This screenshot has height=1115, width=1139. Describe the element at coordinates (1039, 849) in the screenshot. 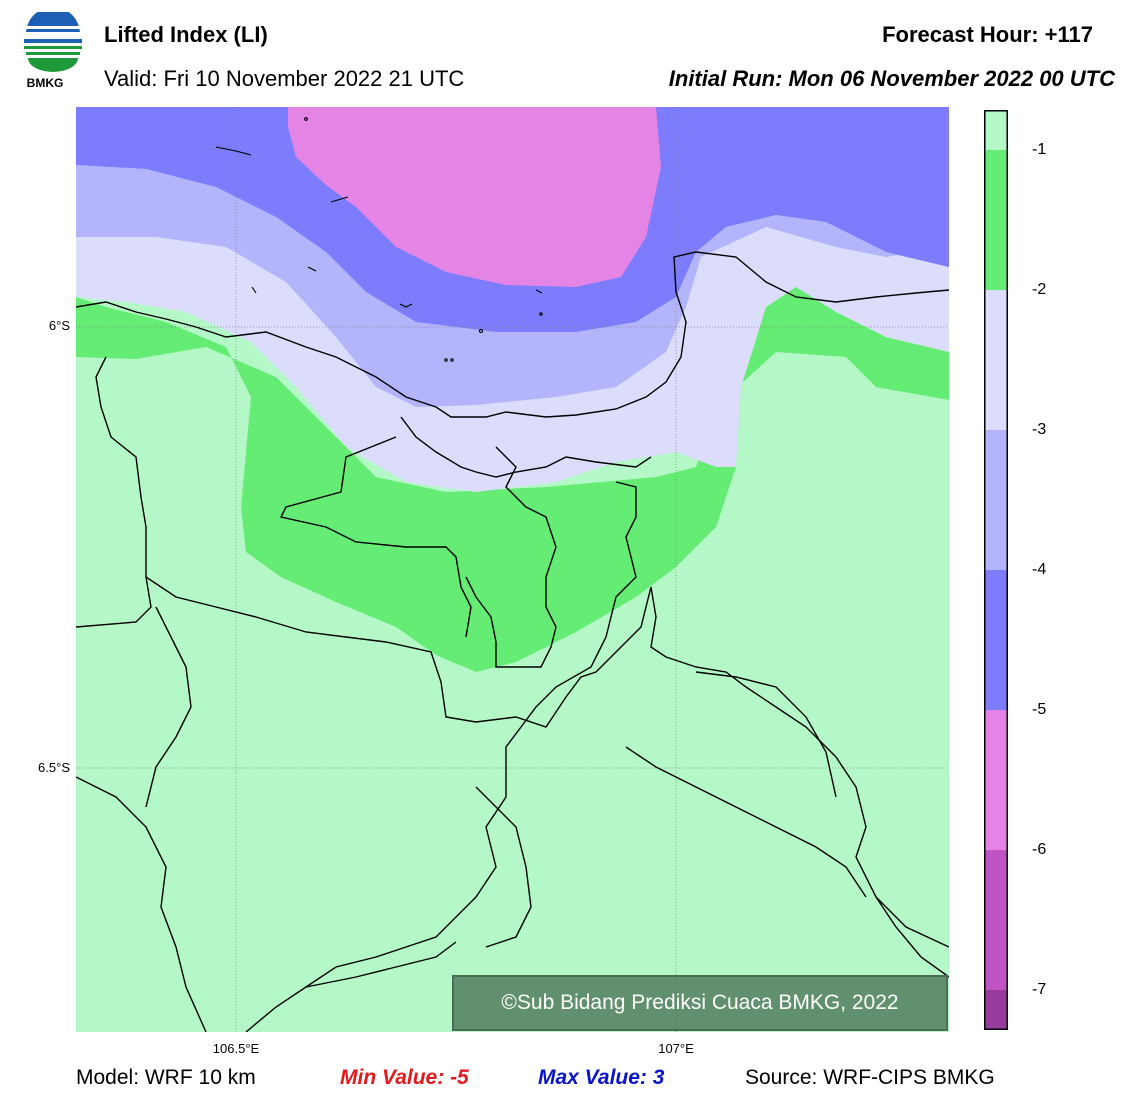

I see `colorbar-tick-6: -6` at that location.